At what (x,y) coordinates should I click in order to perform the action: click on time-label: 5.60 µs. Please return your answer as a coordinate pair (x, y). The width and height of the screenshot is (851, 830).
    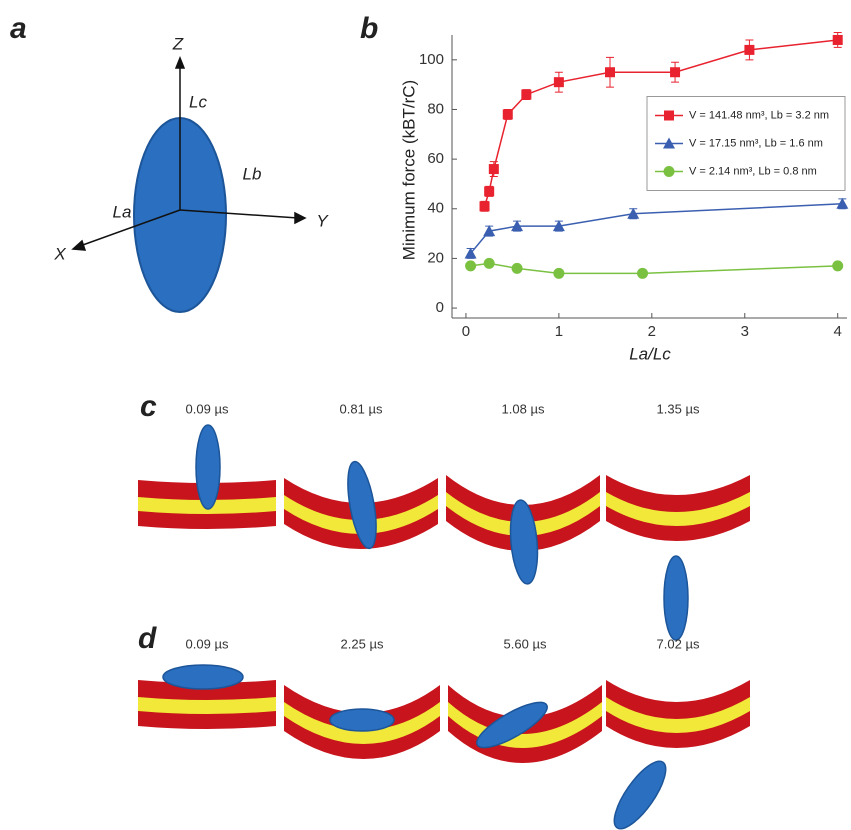
    Looking at the image, I should click on (525, 643).